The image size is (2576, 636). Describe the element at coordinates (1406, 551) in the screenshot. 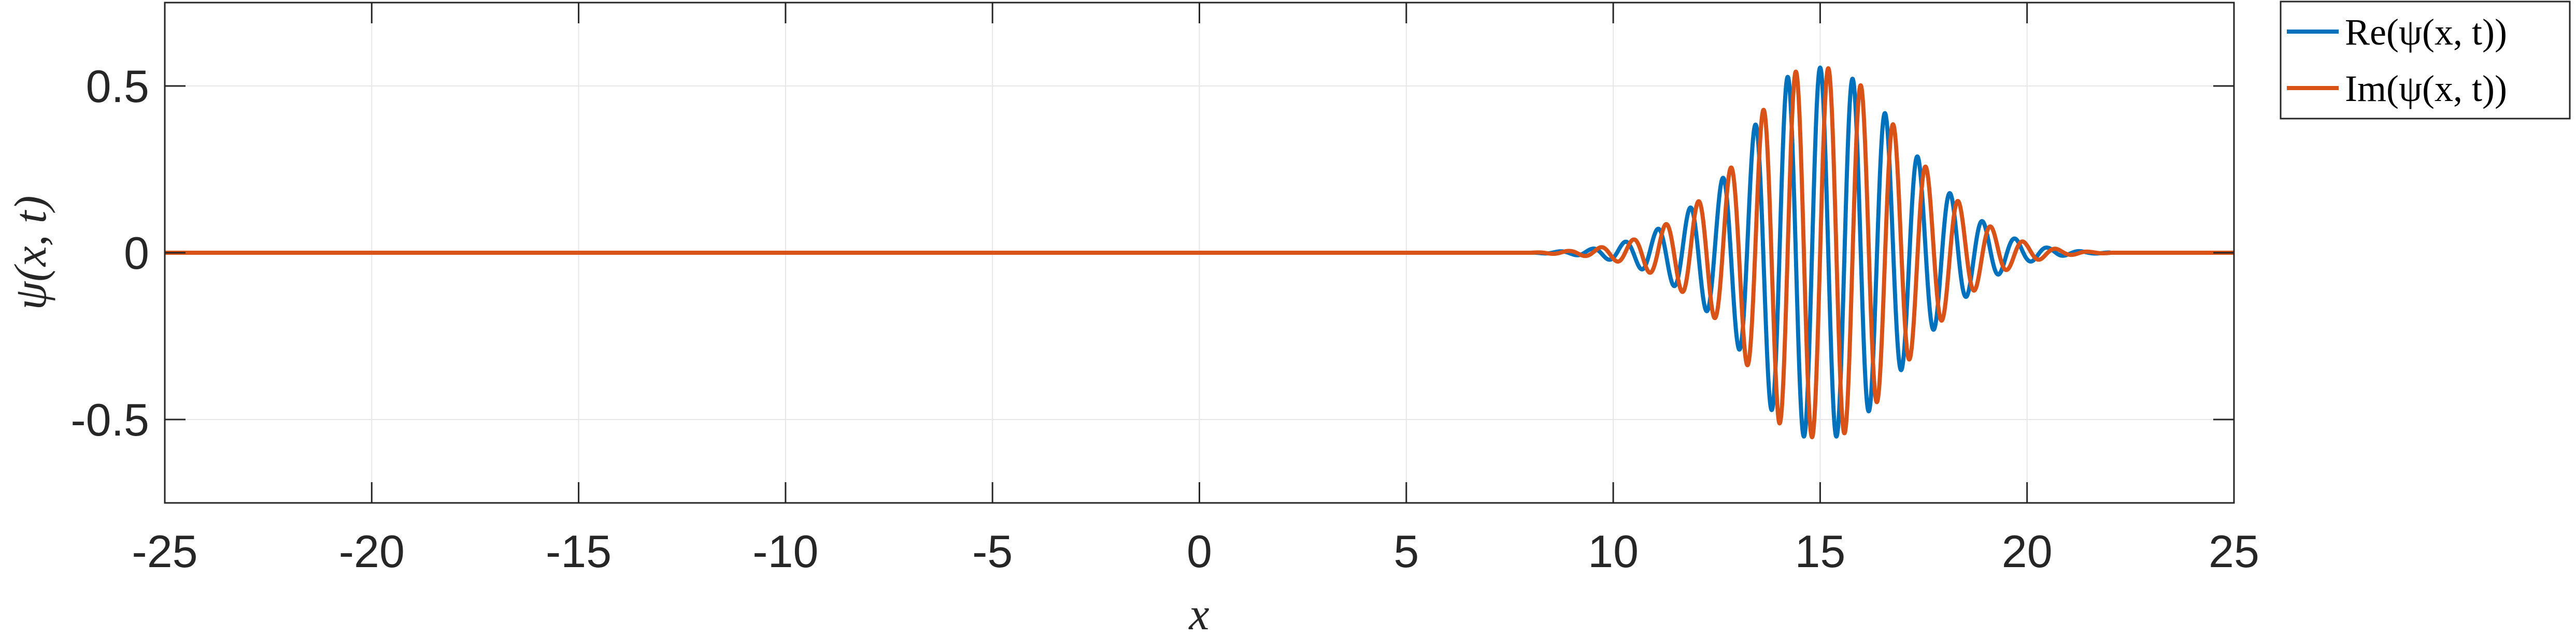

I see `x-tick-label: 5` at that location.